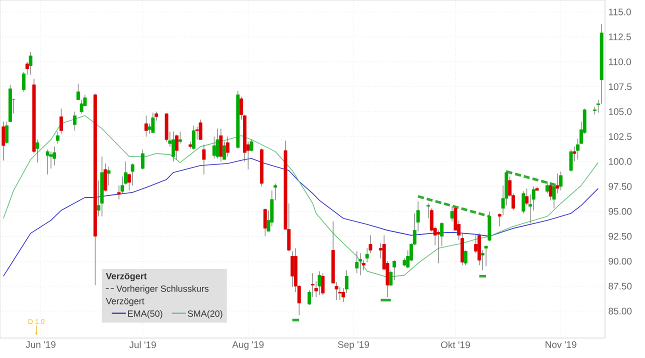 This screenshot has height=358, width=645. Describe the element at coordinates (620, 161) in the screenshot. I see `y-tick-label: 100.0` at that location.